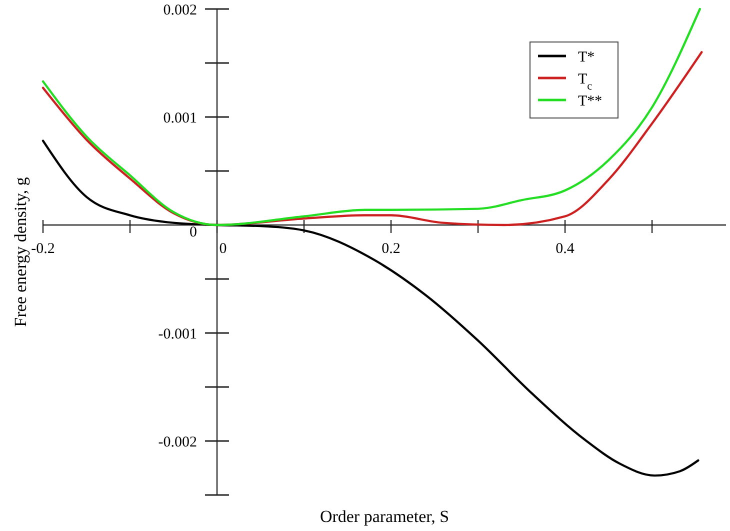 The image size is (730, 531). I want to click on y-tick-label: -0.002, so click(178, 442).